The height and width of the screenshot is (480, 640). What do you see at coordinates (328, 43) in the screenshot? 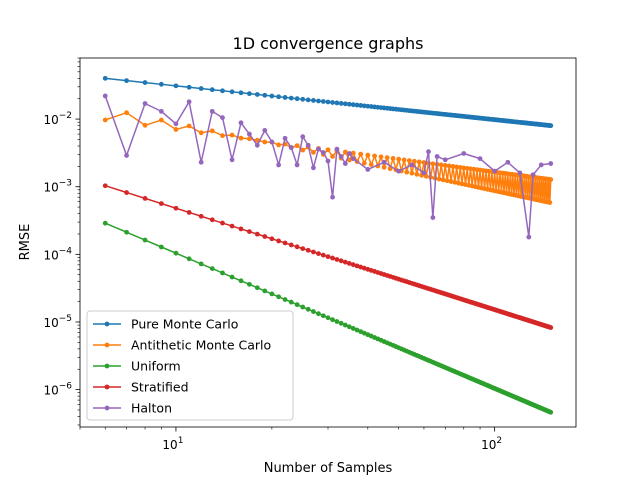
I see `chart-title: 1D convergence graphs` at bounding box center [328, 43].